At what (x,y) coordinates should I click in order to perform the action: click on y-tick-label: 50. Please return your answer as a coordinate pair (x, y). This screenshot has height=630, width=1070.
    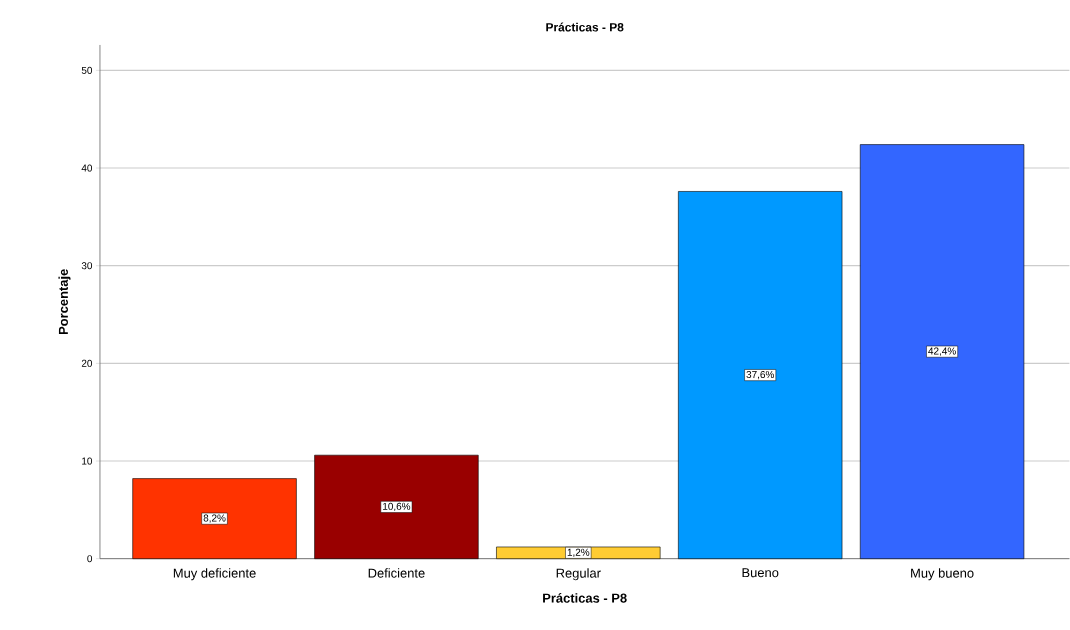
    Looking at the image, I should click on (87, 71).